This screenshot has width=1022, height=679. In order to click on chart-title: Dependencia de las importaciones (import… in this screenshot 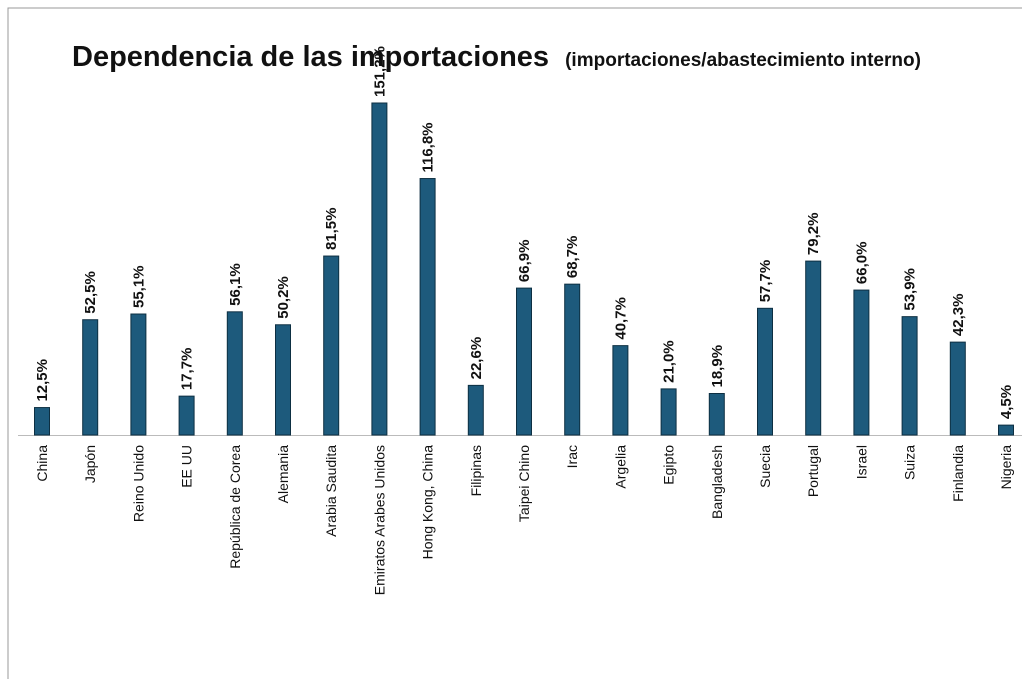, I will do `click(496, 57)`.